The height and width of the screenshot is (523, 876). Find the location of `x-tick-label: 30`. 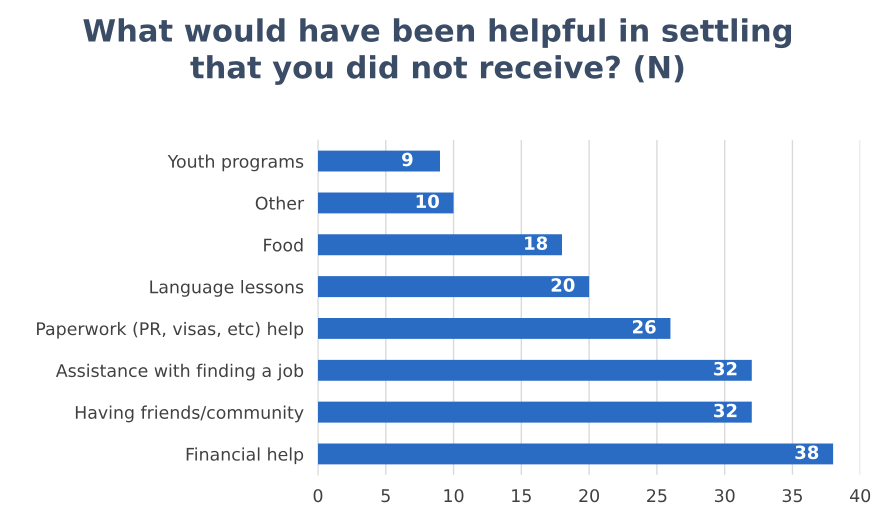

x-tick-label: 30 is located at coordinates (724, 495).